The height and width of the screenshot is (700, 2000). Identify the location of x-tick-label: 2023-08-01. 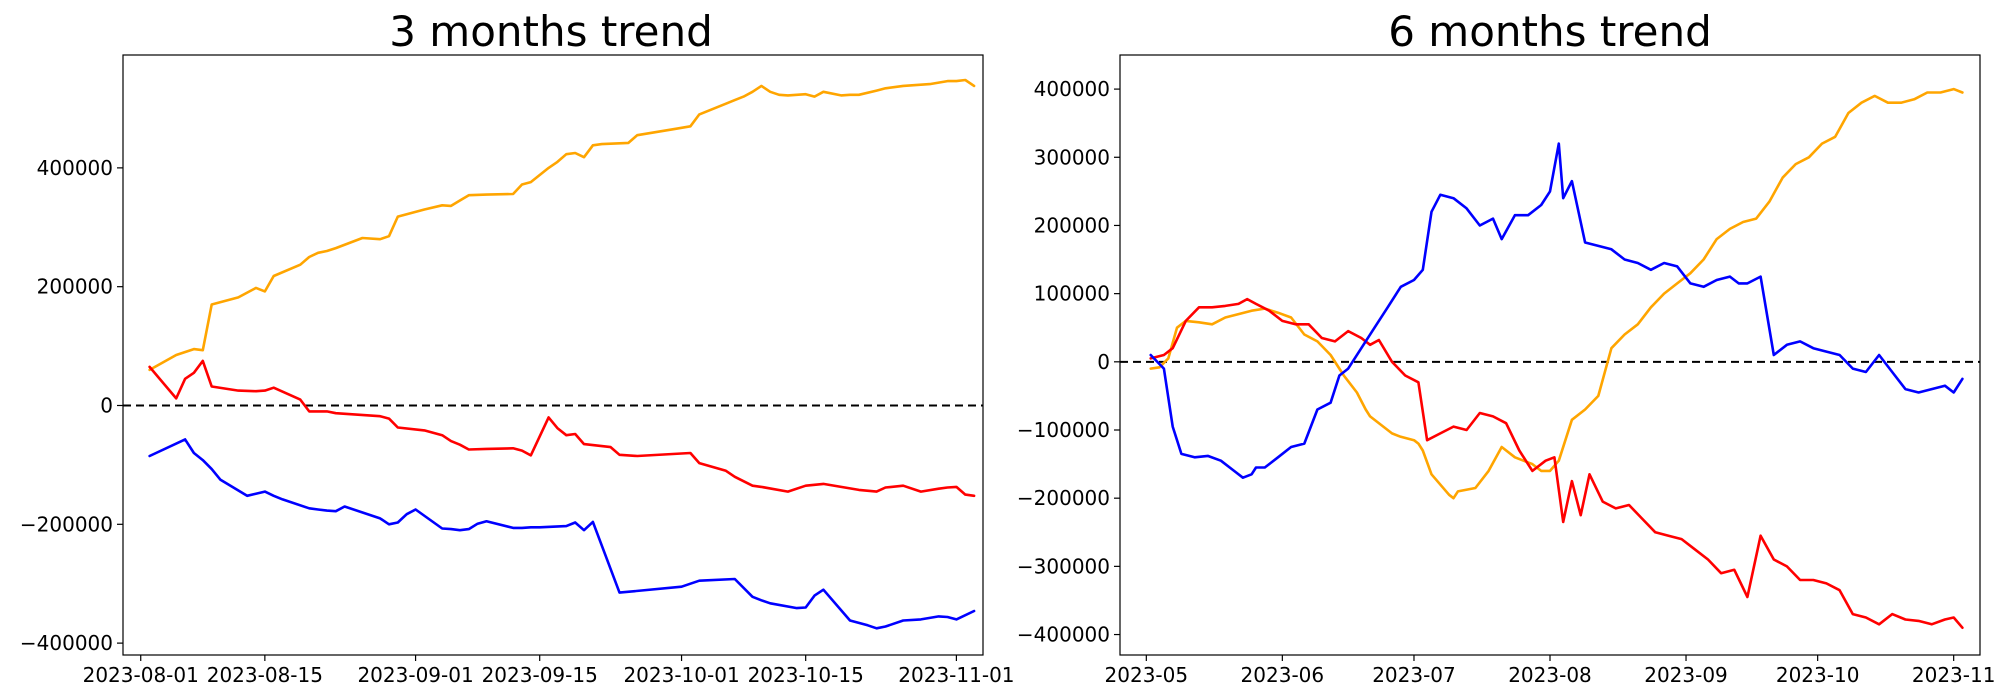
(141, 675).